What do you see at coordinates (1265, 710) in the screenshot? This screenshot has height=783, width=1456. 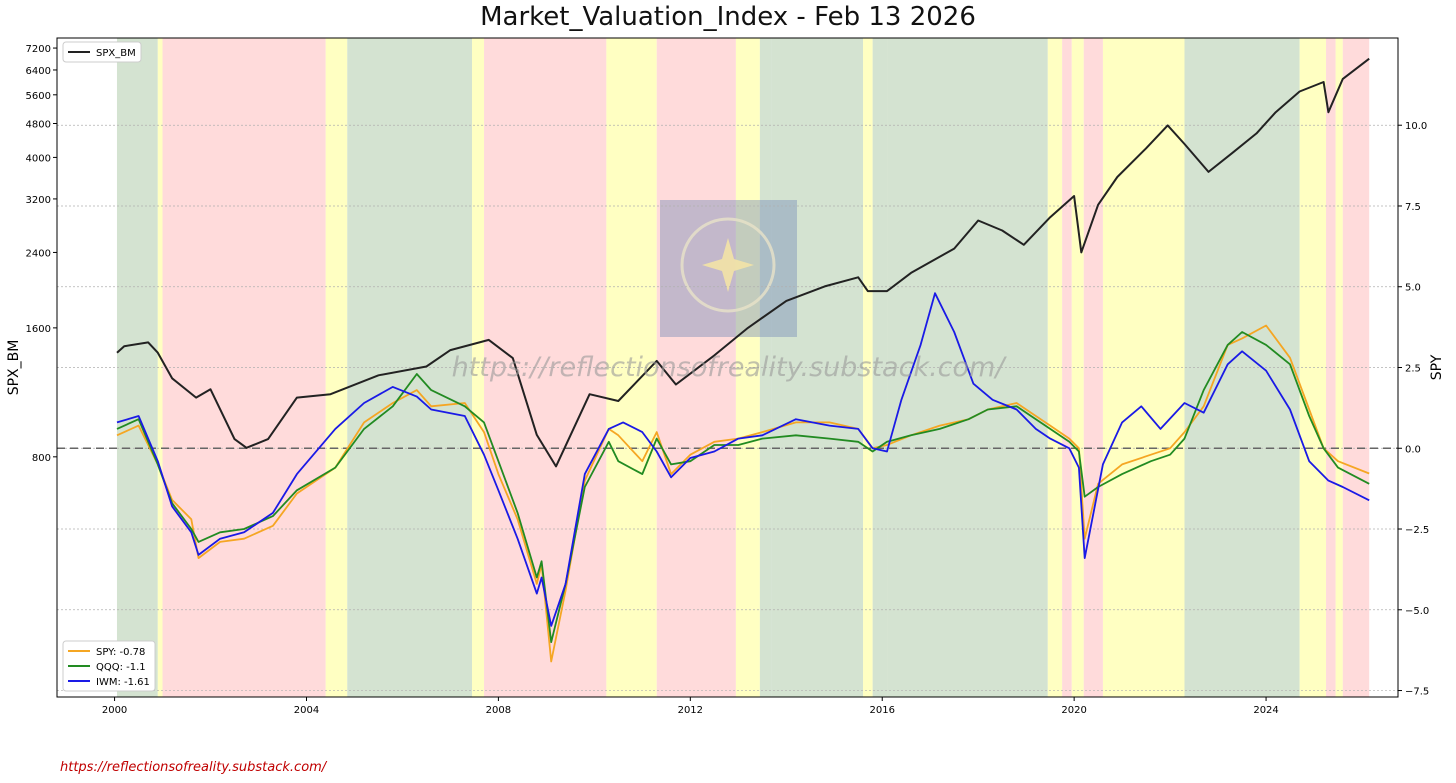 I see `x-tick-label: 2024` at bounding box center [1265, 710].